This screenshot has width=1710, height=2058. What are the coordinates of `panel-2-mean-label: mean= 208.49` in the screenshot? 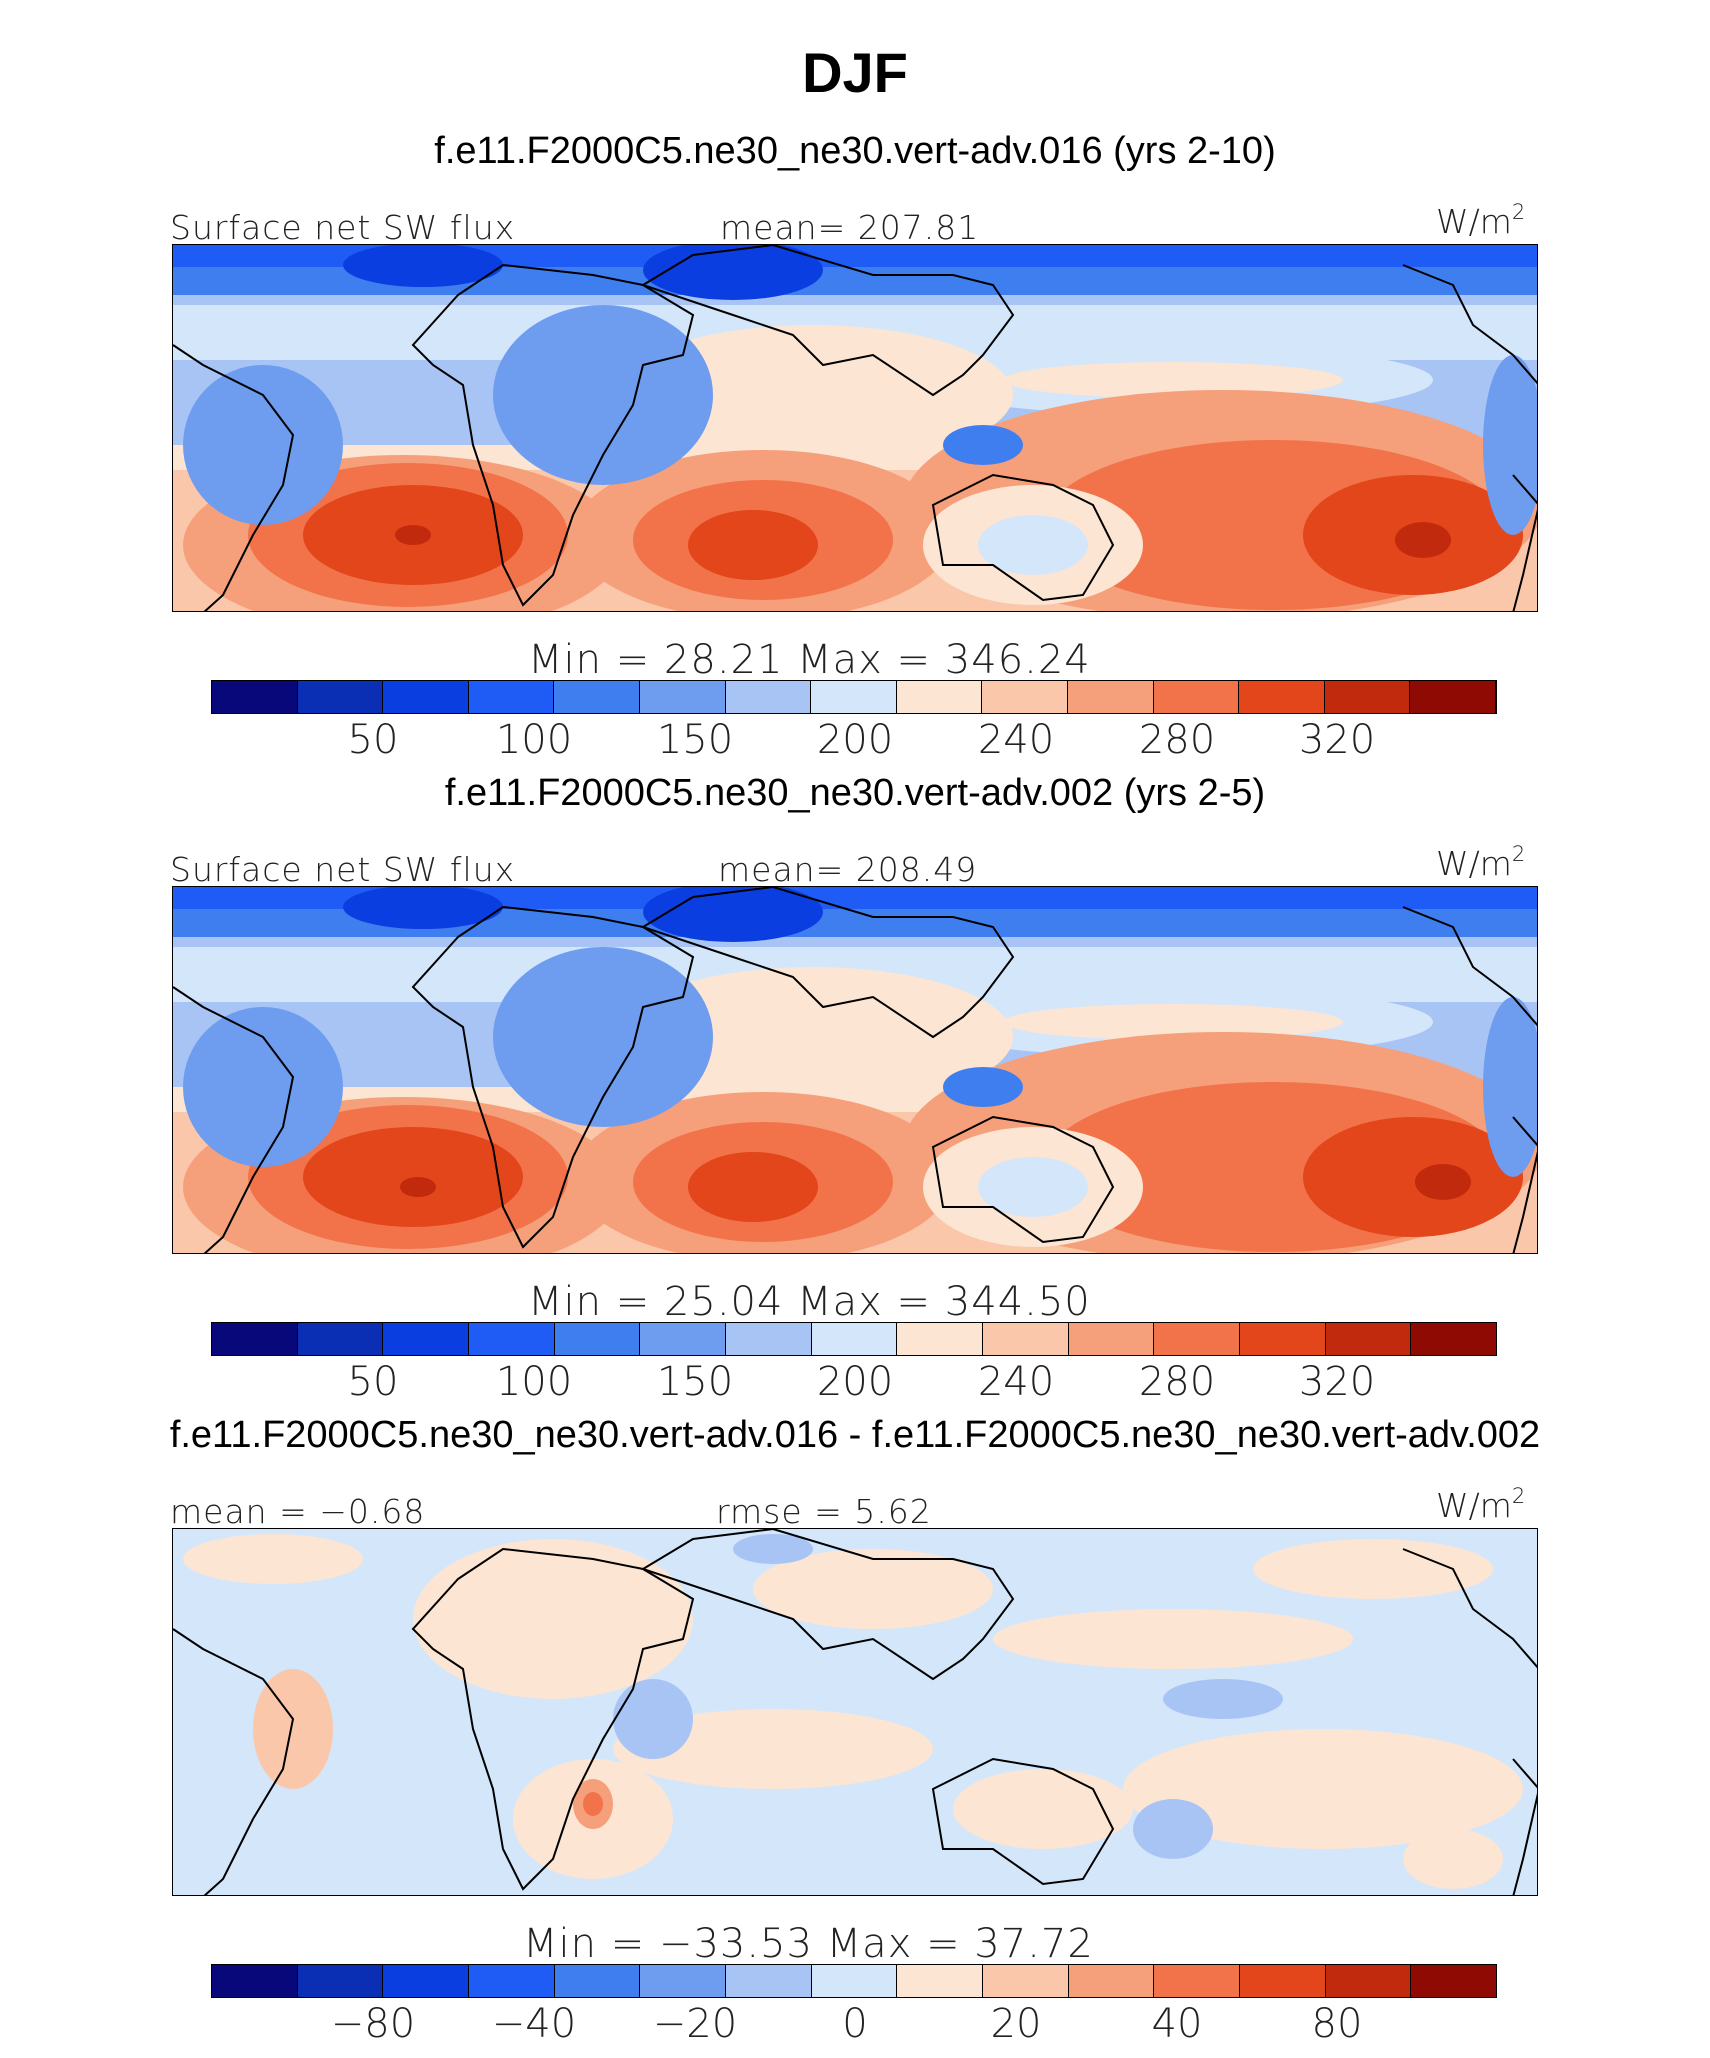 It's located at (848, 869).